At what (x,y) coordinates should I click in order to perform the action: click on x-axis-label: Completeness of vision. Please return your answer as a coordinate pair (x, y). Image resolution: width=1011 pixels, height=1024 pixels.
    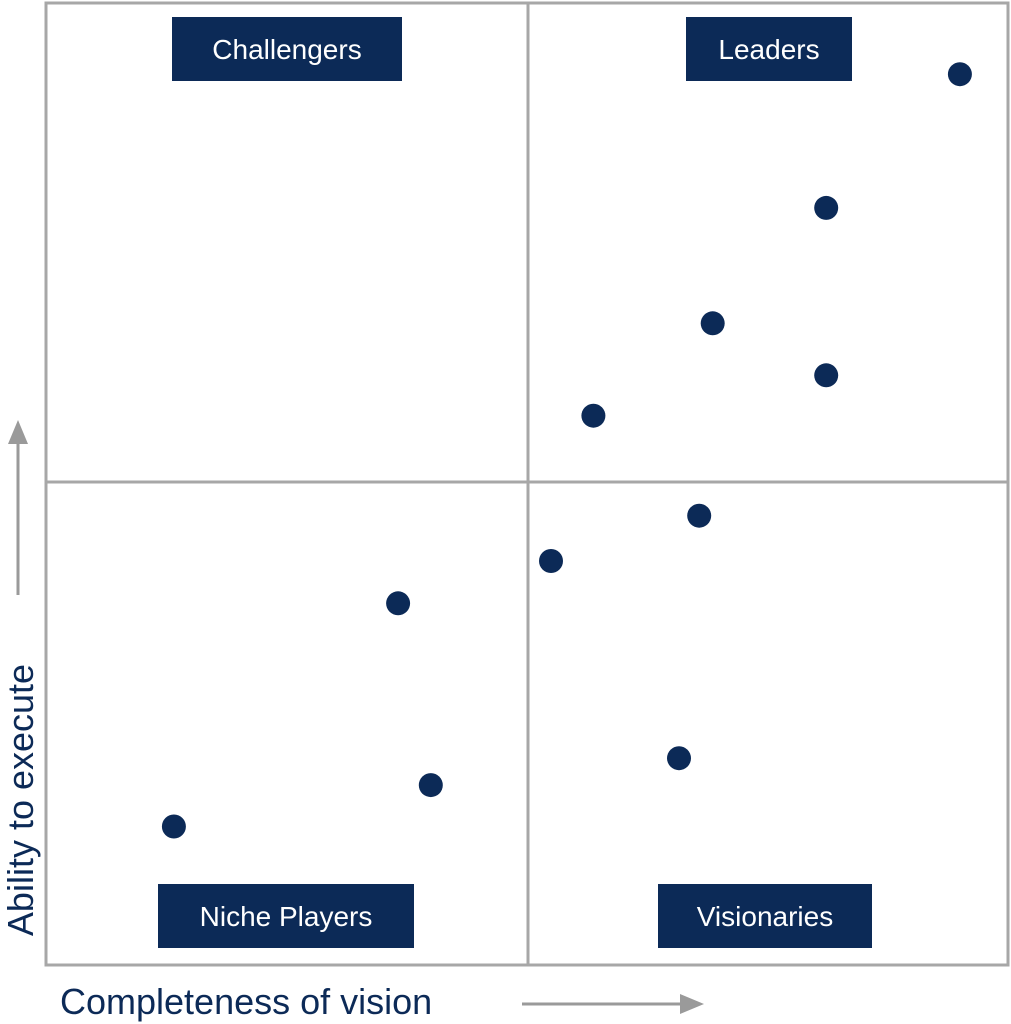
    Looking at the image, I should click on (246, 1001).